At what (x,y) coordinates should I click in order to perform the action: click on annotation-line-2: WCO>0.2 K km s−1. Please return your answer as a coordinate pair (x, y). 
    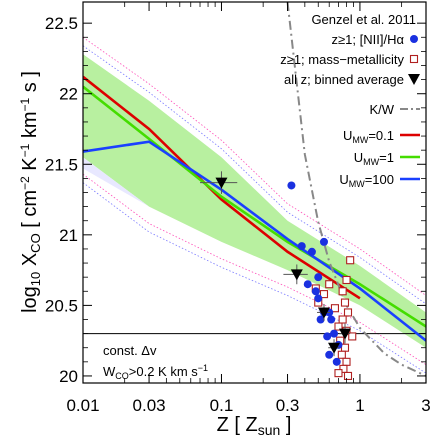
    Looking at the image, I should click on (155, 372).